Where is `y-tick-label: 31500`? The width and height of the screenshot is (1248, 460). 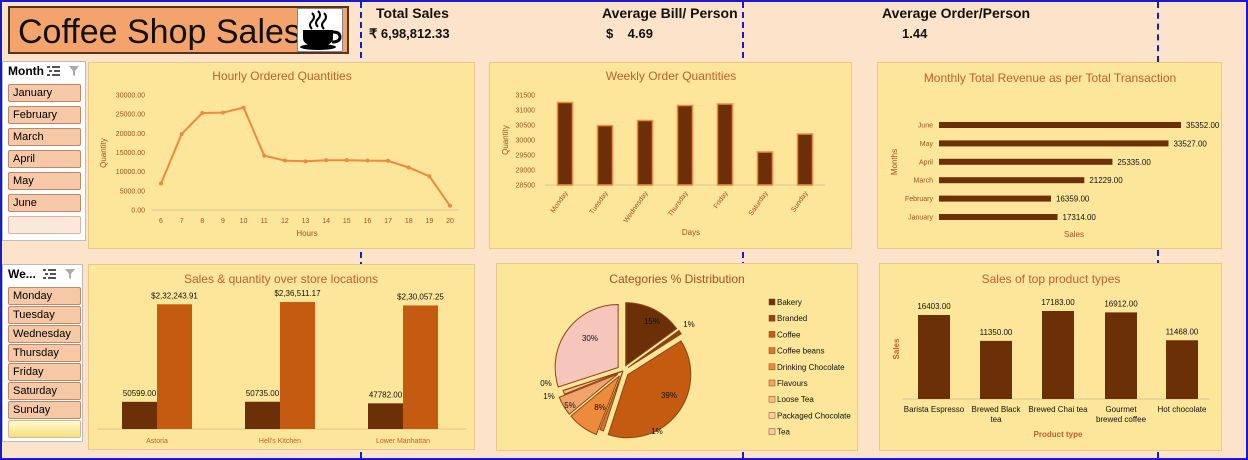 y-tick-label: 31500 is located at coordinates (526, 96).